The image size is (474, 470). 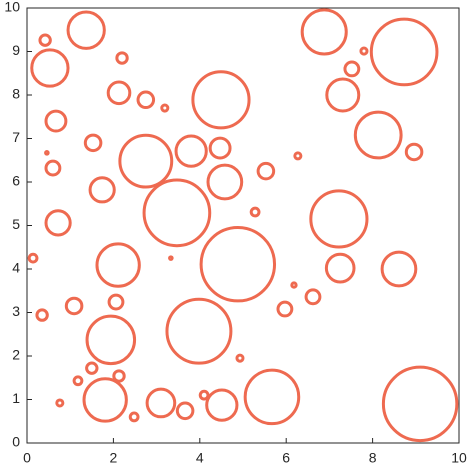 What do you see at coordinates (16, 442) in the screenshot?
I see `y-tick-label: 0` at bounding box center [16, 442].